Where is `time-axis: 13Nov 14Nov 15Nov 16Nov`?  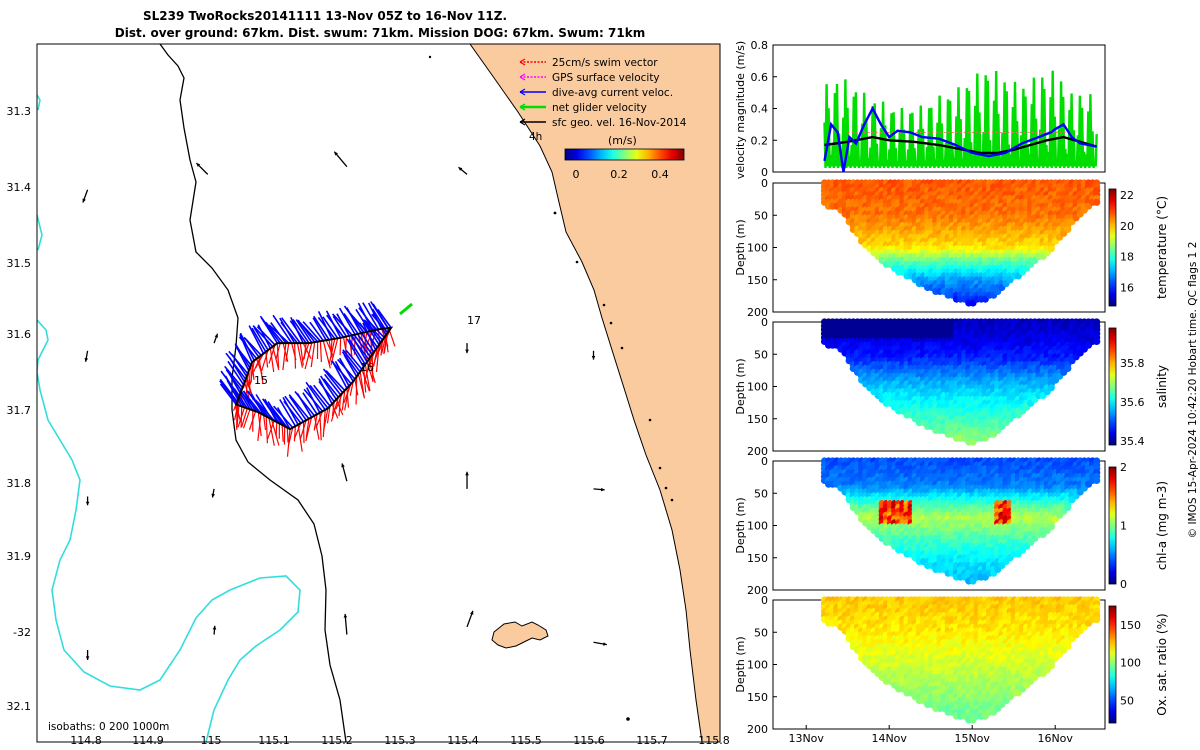
time-axis: 13Nov 14Nov 15Nov 16Nov is located at coordinates (930, 735).